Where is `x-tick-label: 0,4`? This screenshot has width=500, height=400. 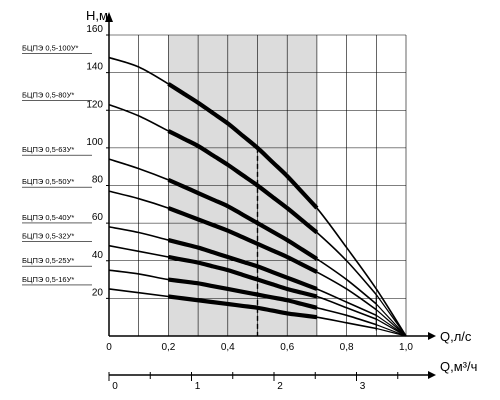 x-tick-label: 0,4 is located at coordinates (228, 347).